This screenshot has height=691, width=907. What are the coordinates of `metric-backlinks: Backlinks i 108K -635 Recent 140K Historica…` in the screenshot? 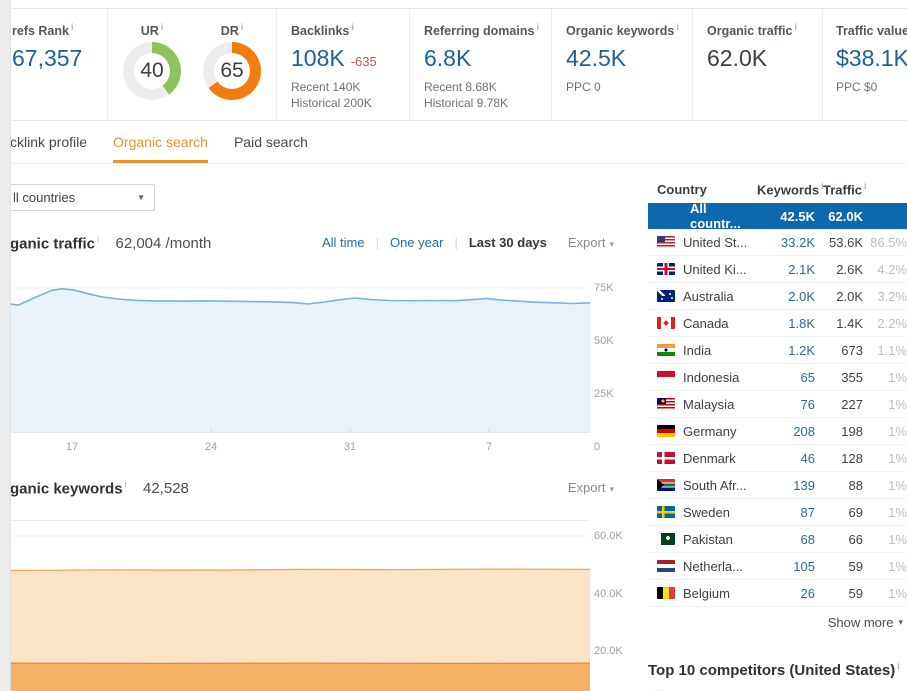 It's located at (343, 64).